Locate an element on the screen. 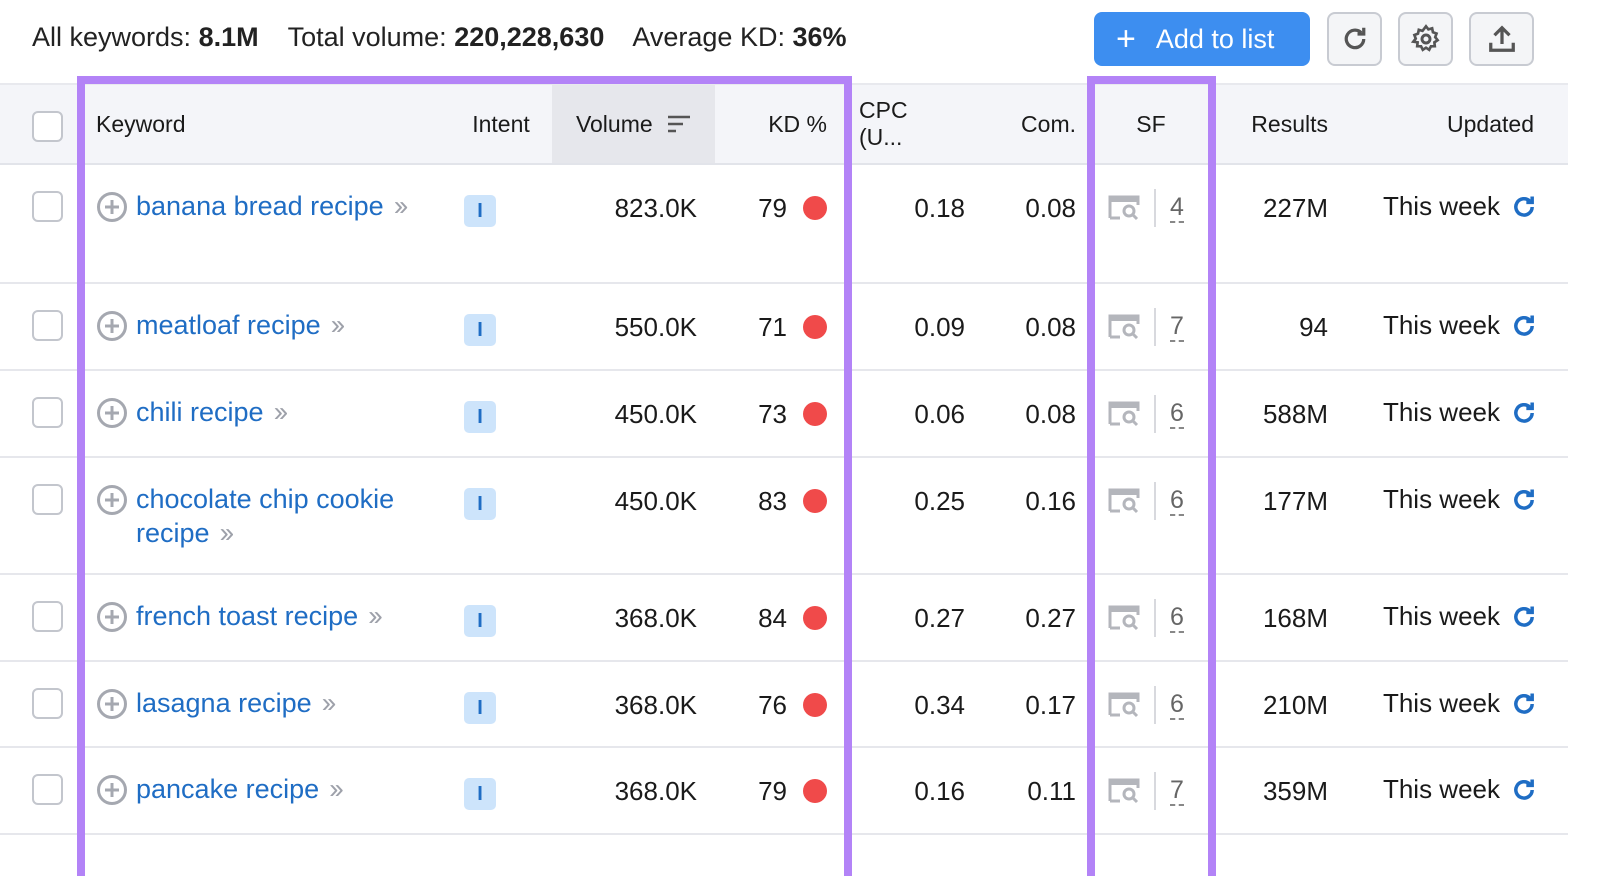 Image resolution: width=1600 pixels, height=876 pixels. gear-icon is located at coordinates (1425, 38).